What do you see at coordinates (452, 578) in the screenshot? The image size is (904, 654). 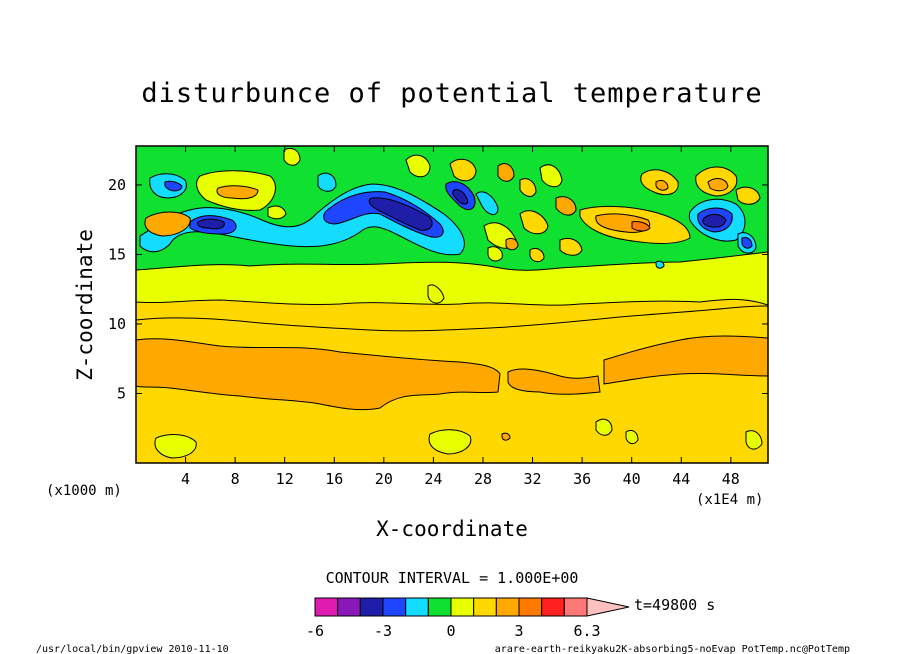 I see `contour-interval: CONTOUR INTERVAL = 1.000E+00` at bounding box center [452, 578].